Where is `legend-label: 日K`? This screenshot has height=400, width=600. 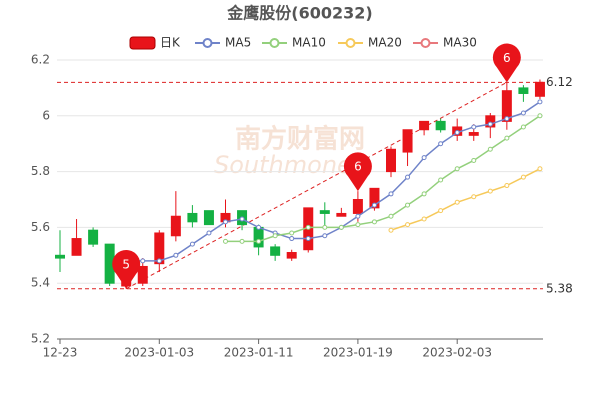
legend-label: 日K is located at coordinates (170, 43).